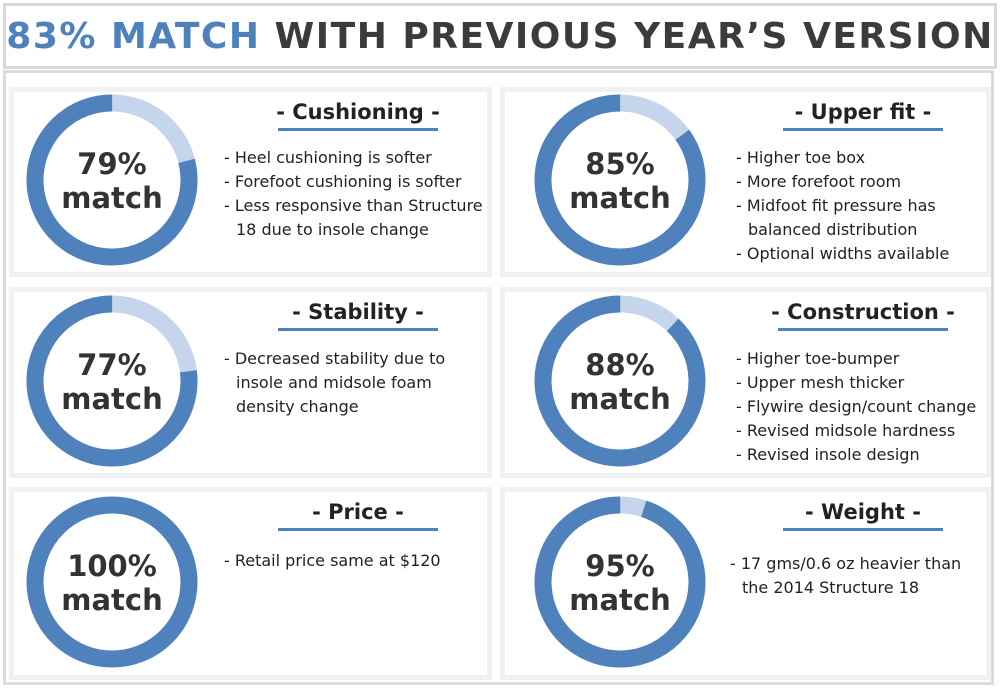 The width and height of the screenshot is (1000, 689). I want to click on metric-heading: - Stability -, so click(358, 315).